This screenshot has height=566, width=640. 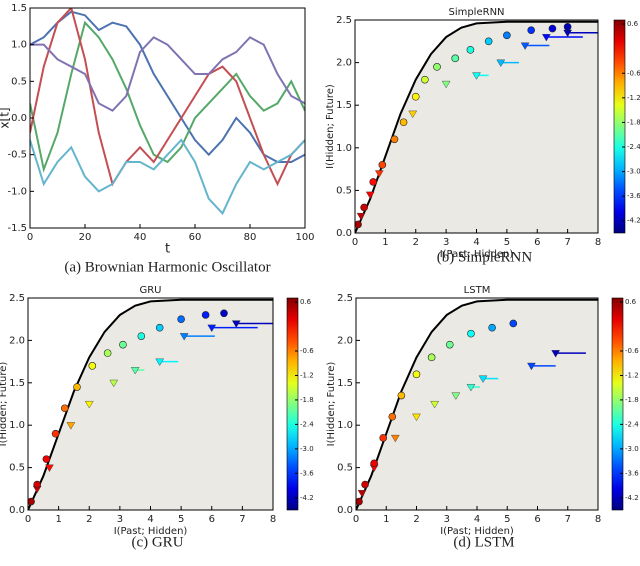 What do you see at coordinates (476, 12) in the screenshot?
I see `chart-title: SimpleRNN` at bounding box center [476, 12].